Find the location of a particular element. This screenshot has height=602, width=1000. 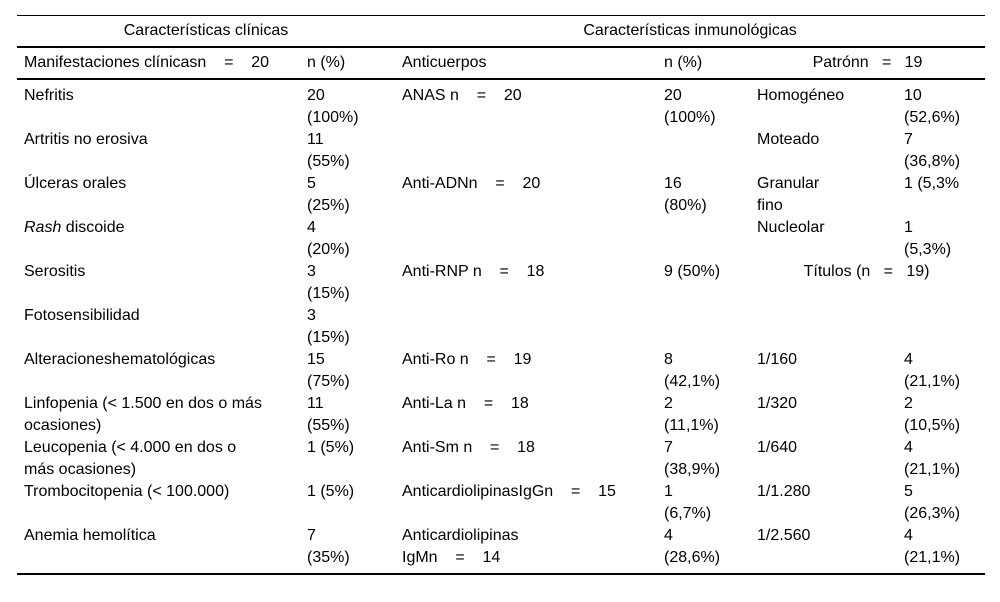

cell-n-pct: 4 (28,6%) is located at coordinates (692, 546).